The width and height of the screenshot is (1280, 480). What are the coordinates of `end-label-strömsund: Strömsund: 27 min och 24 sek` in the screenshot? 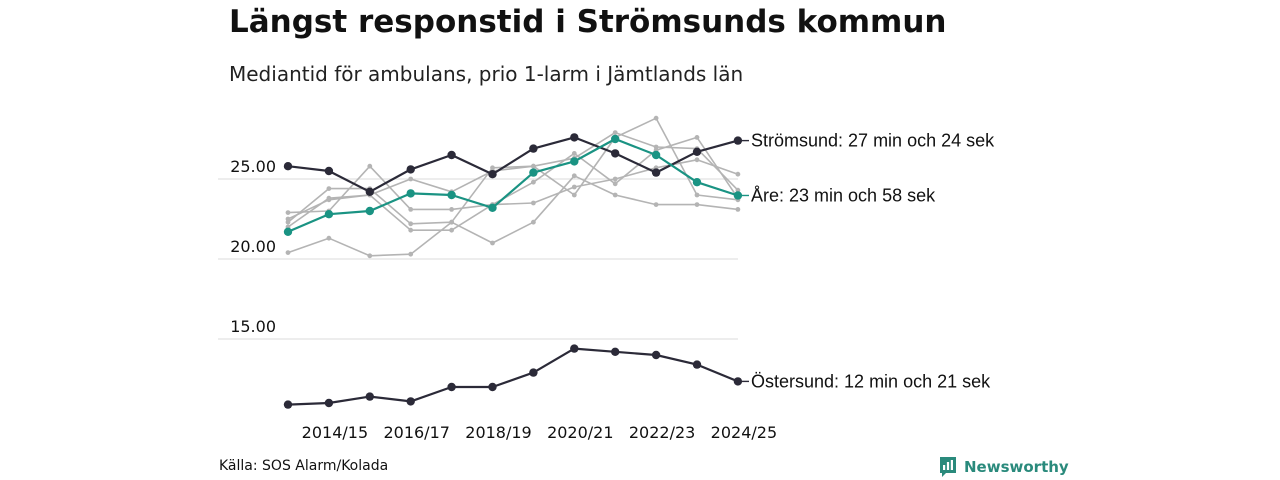 It's located at (873, 141).